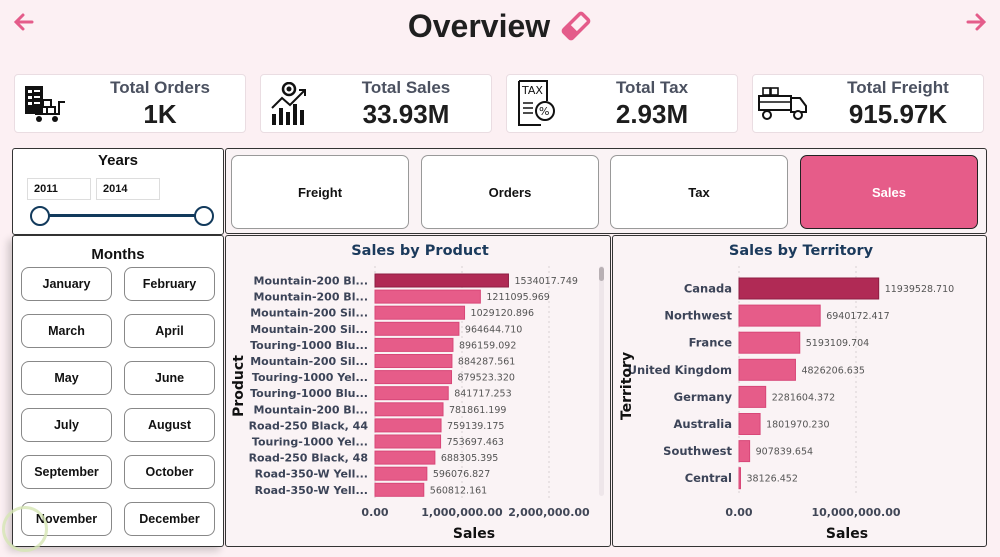 The image size is (1000, 557). What do you see at coordinates (857, 316) in the screenshot?
I see `data-label: 6940172.417` at bounding box center [857, 316].